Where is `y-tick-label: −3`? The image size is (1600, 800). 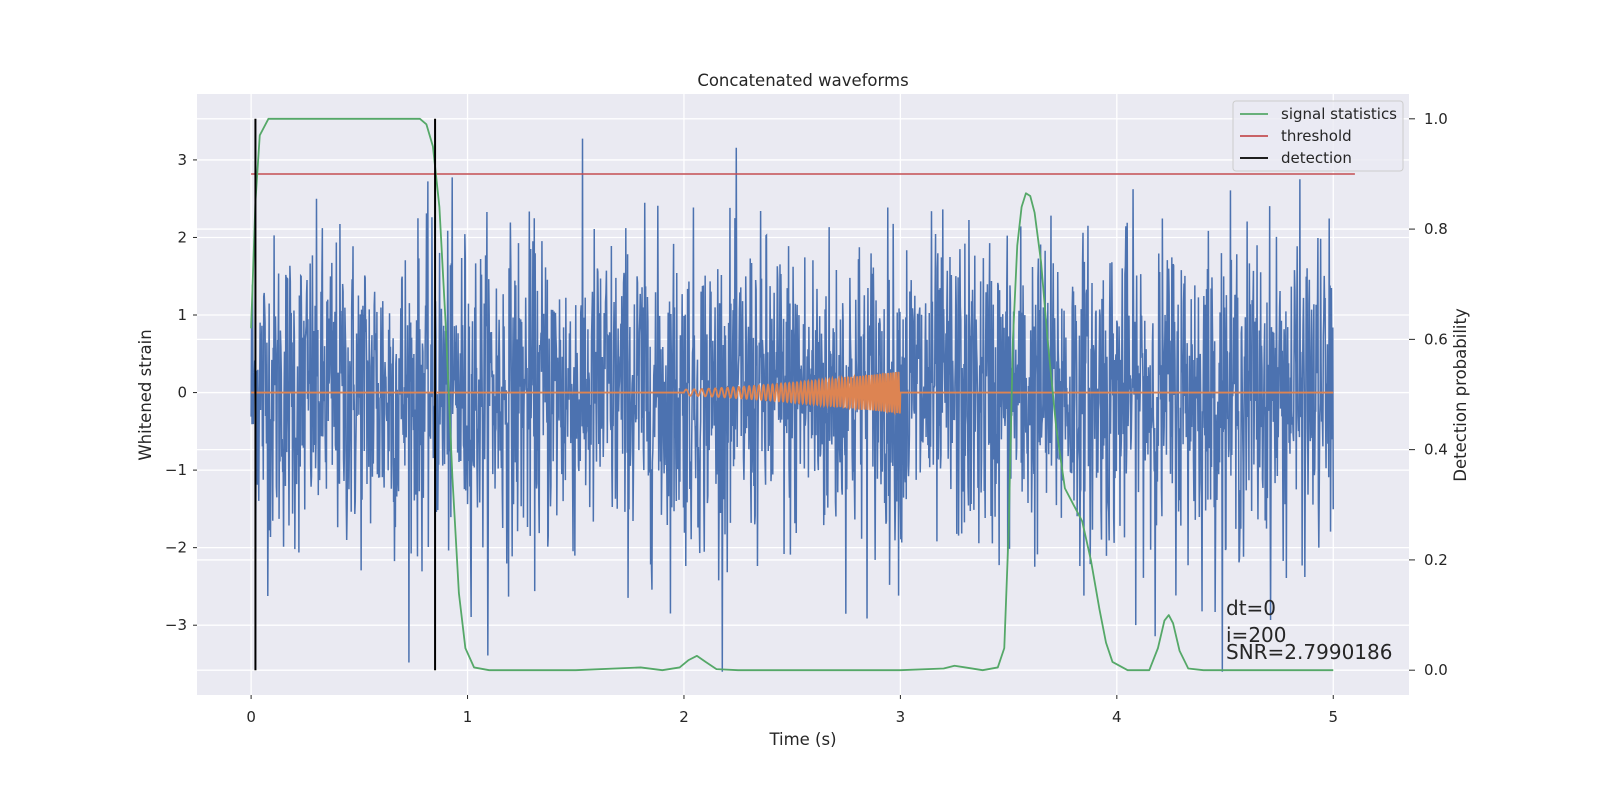
y-tick-label: −3 is located at coordinates (176, 625).